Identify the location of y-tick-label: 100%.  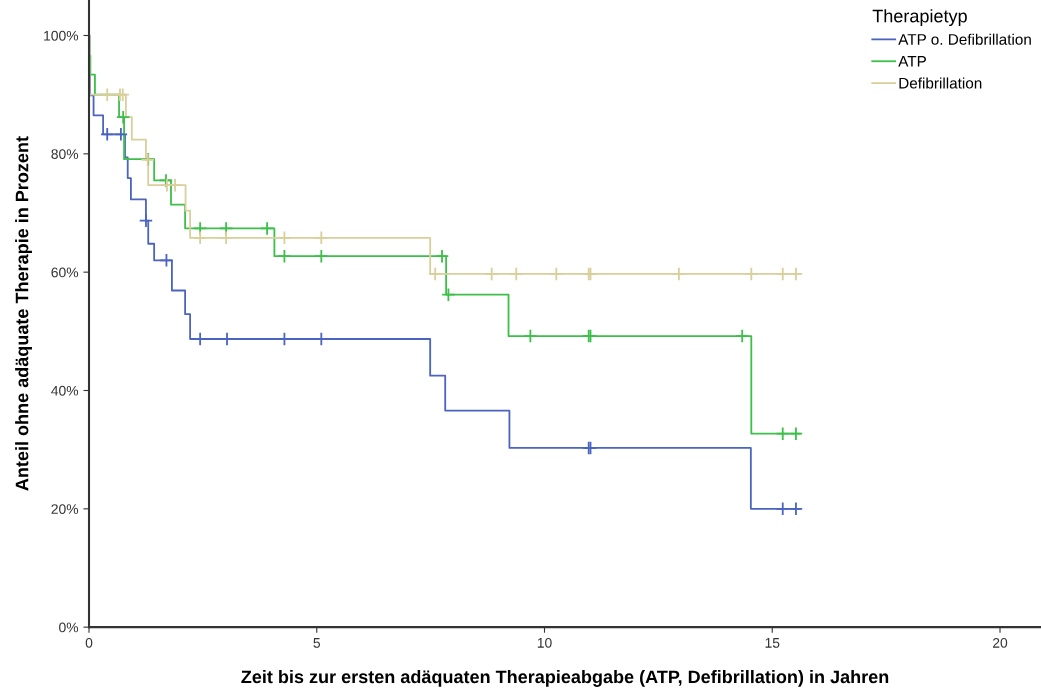
(61, 35).